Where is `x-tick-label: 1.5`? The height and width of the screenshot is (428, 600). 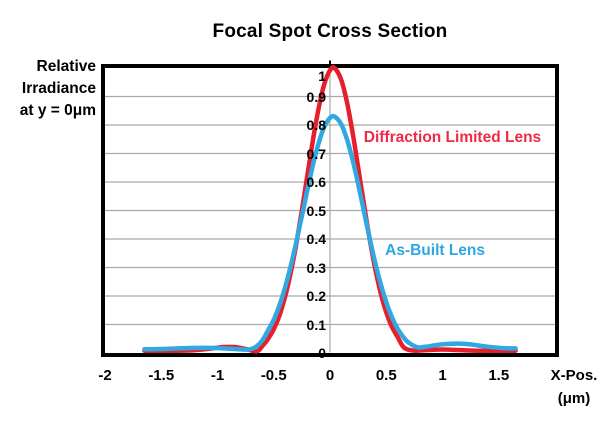
x-tick-label: 1.5 is located at coordinates (499, 375).